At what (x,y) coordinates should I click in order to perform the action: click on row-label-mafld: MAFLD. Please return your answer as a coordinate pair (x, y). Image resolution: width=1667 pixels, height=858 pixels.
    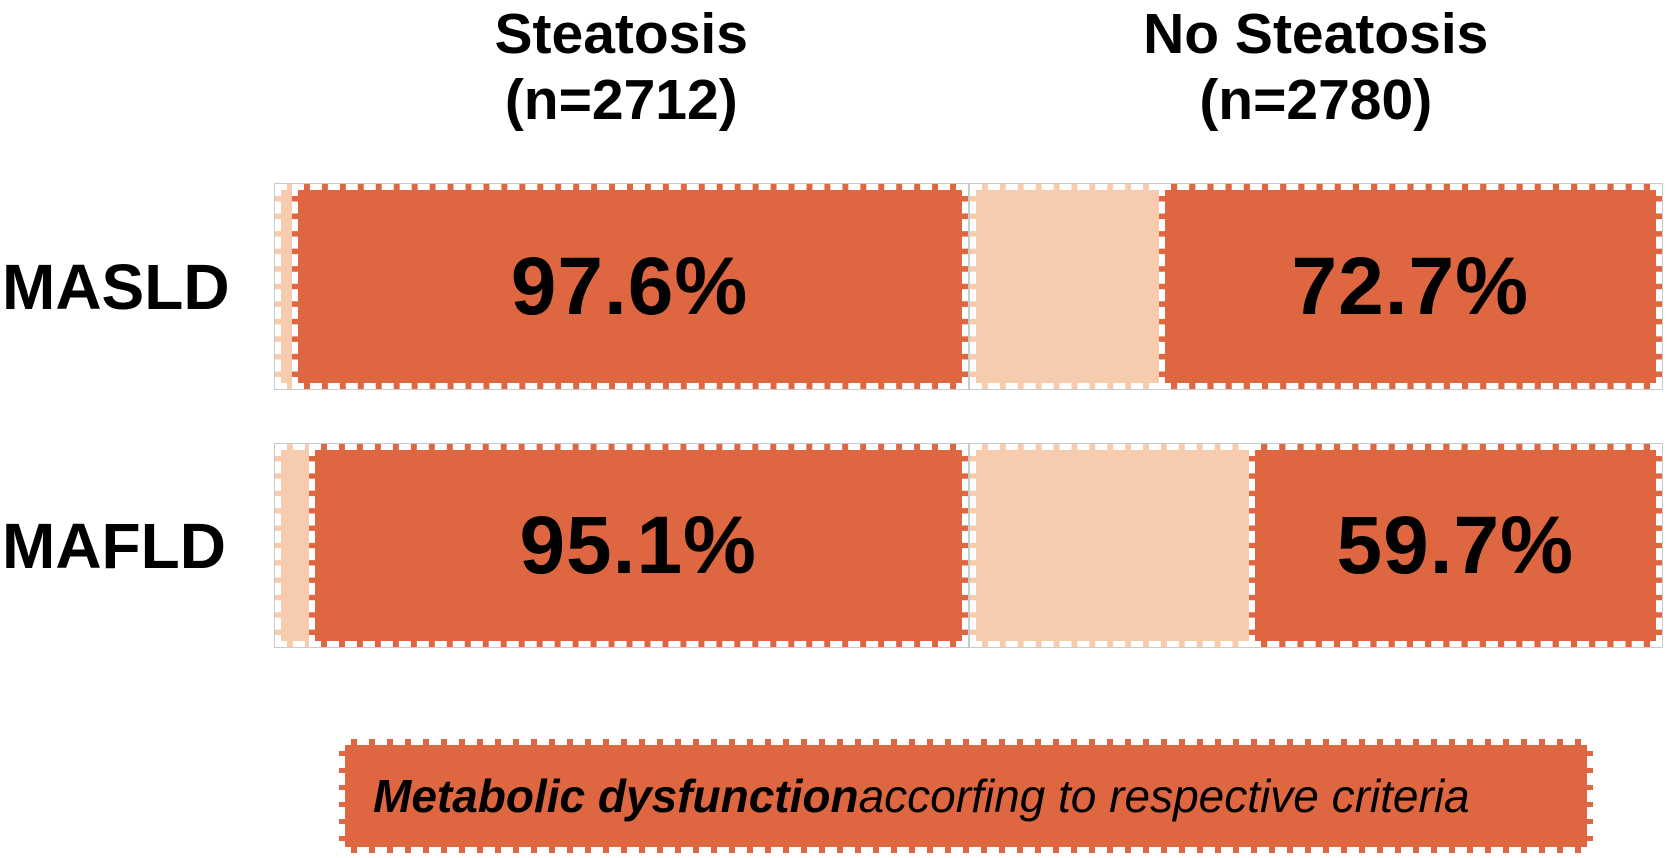
    Looking at the image, I should click on (114, 545).